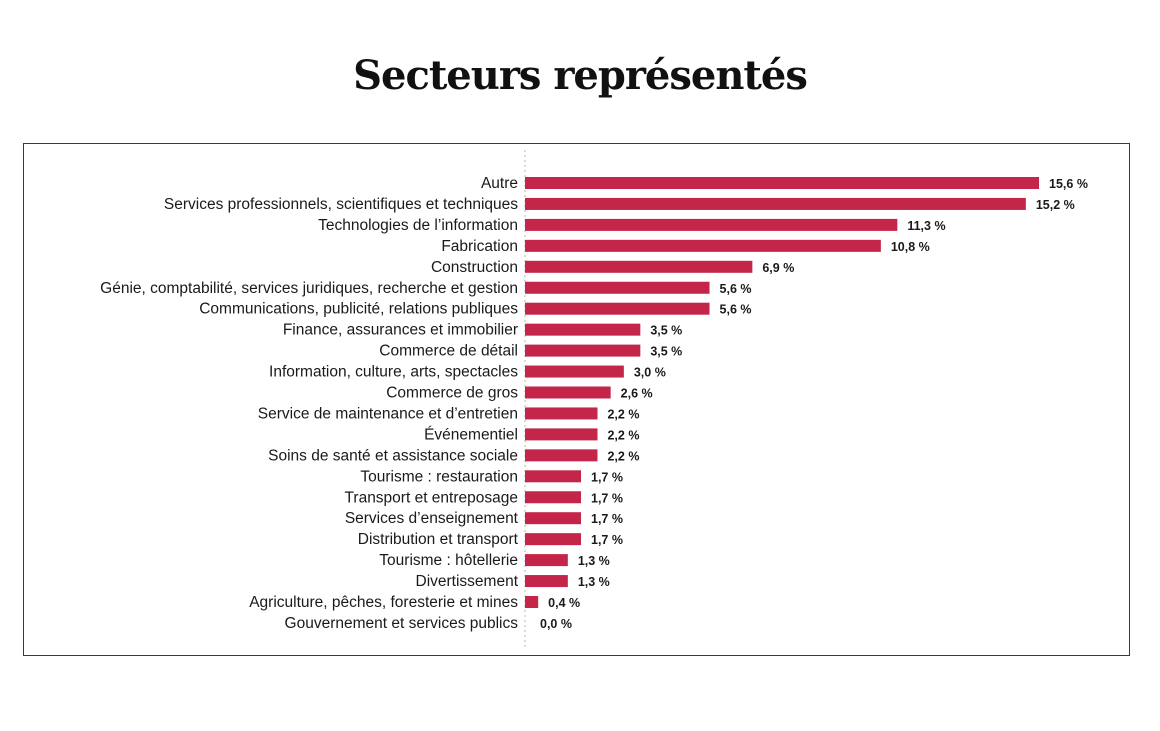  What do you see at coordinates (431, 497) in the screenshot?
I see `category-label: Transport et entreposage` at bounding box center [431, 497].